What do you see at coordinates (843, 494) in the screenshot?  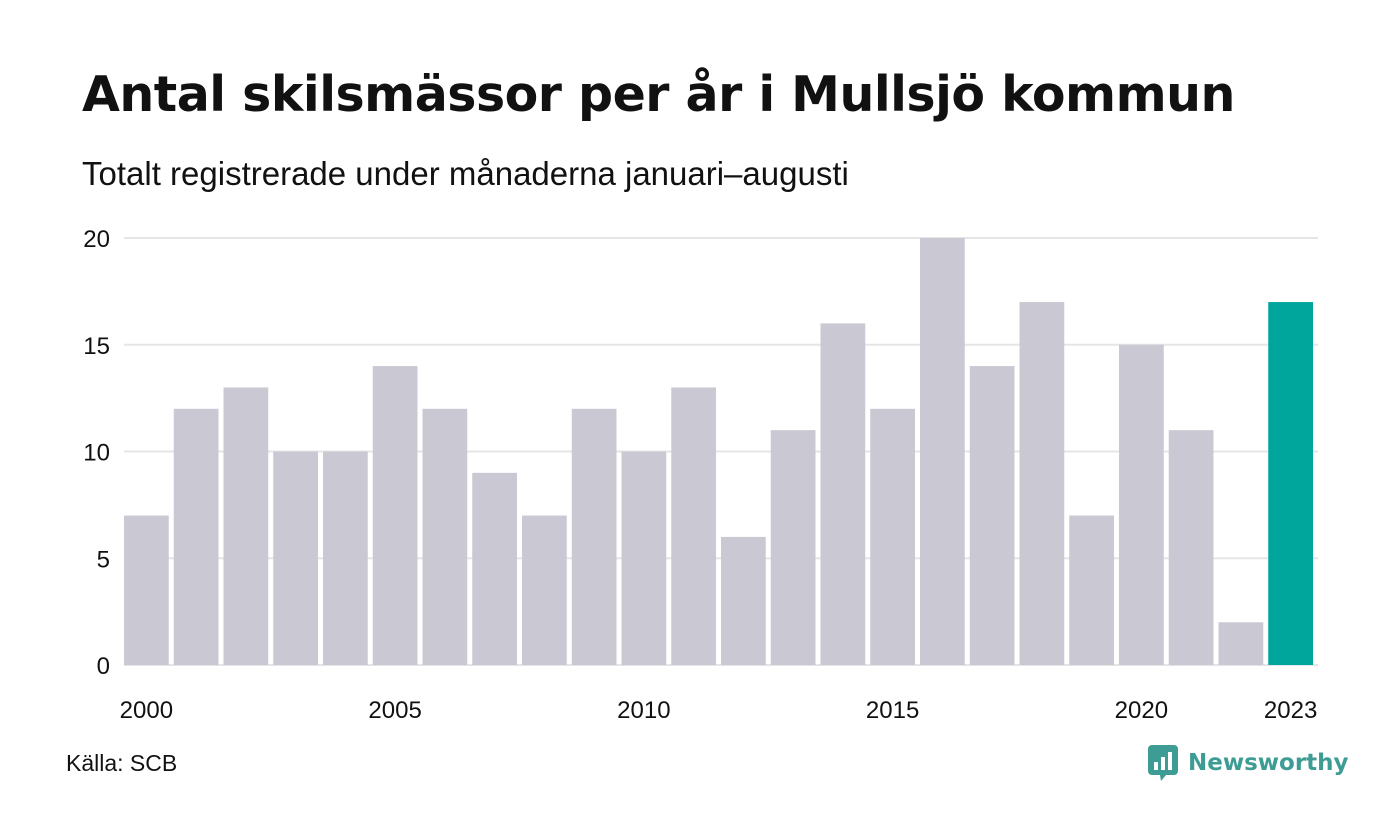 I see `bar-2014` at bounding box center [843, 494].